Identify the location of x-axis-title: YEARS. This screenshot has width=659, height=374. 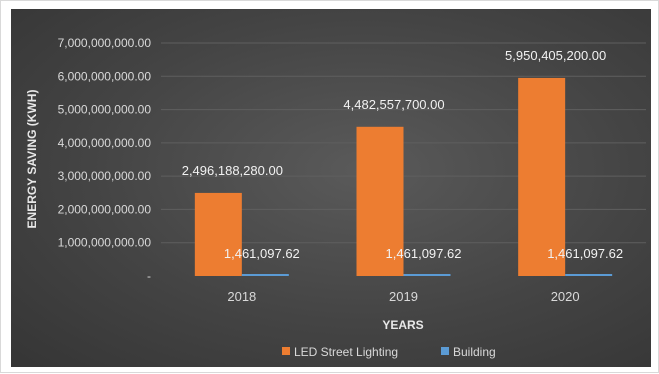
(402, 325).